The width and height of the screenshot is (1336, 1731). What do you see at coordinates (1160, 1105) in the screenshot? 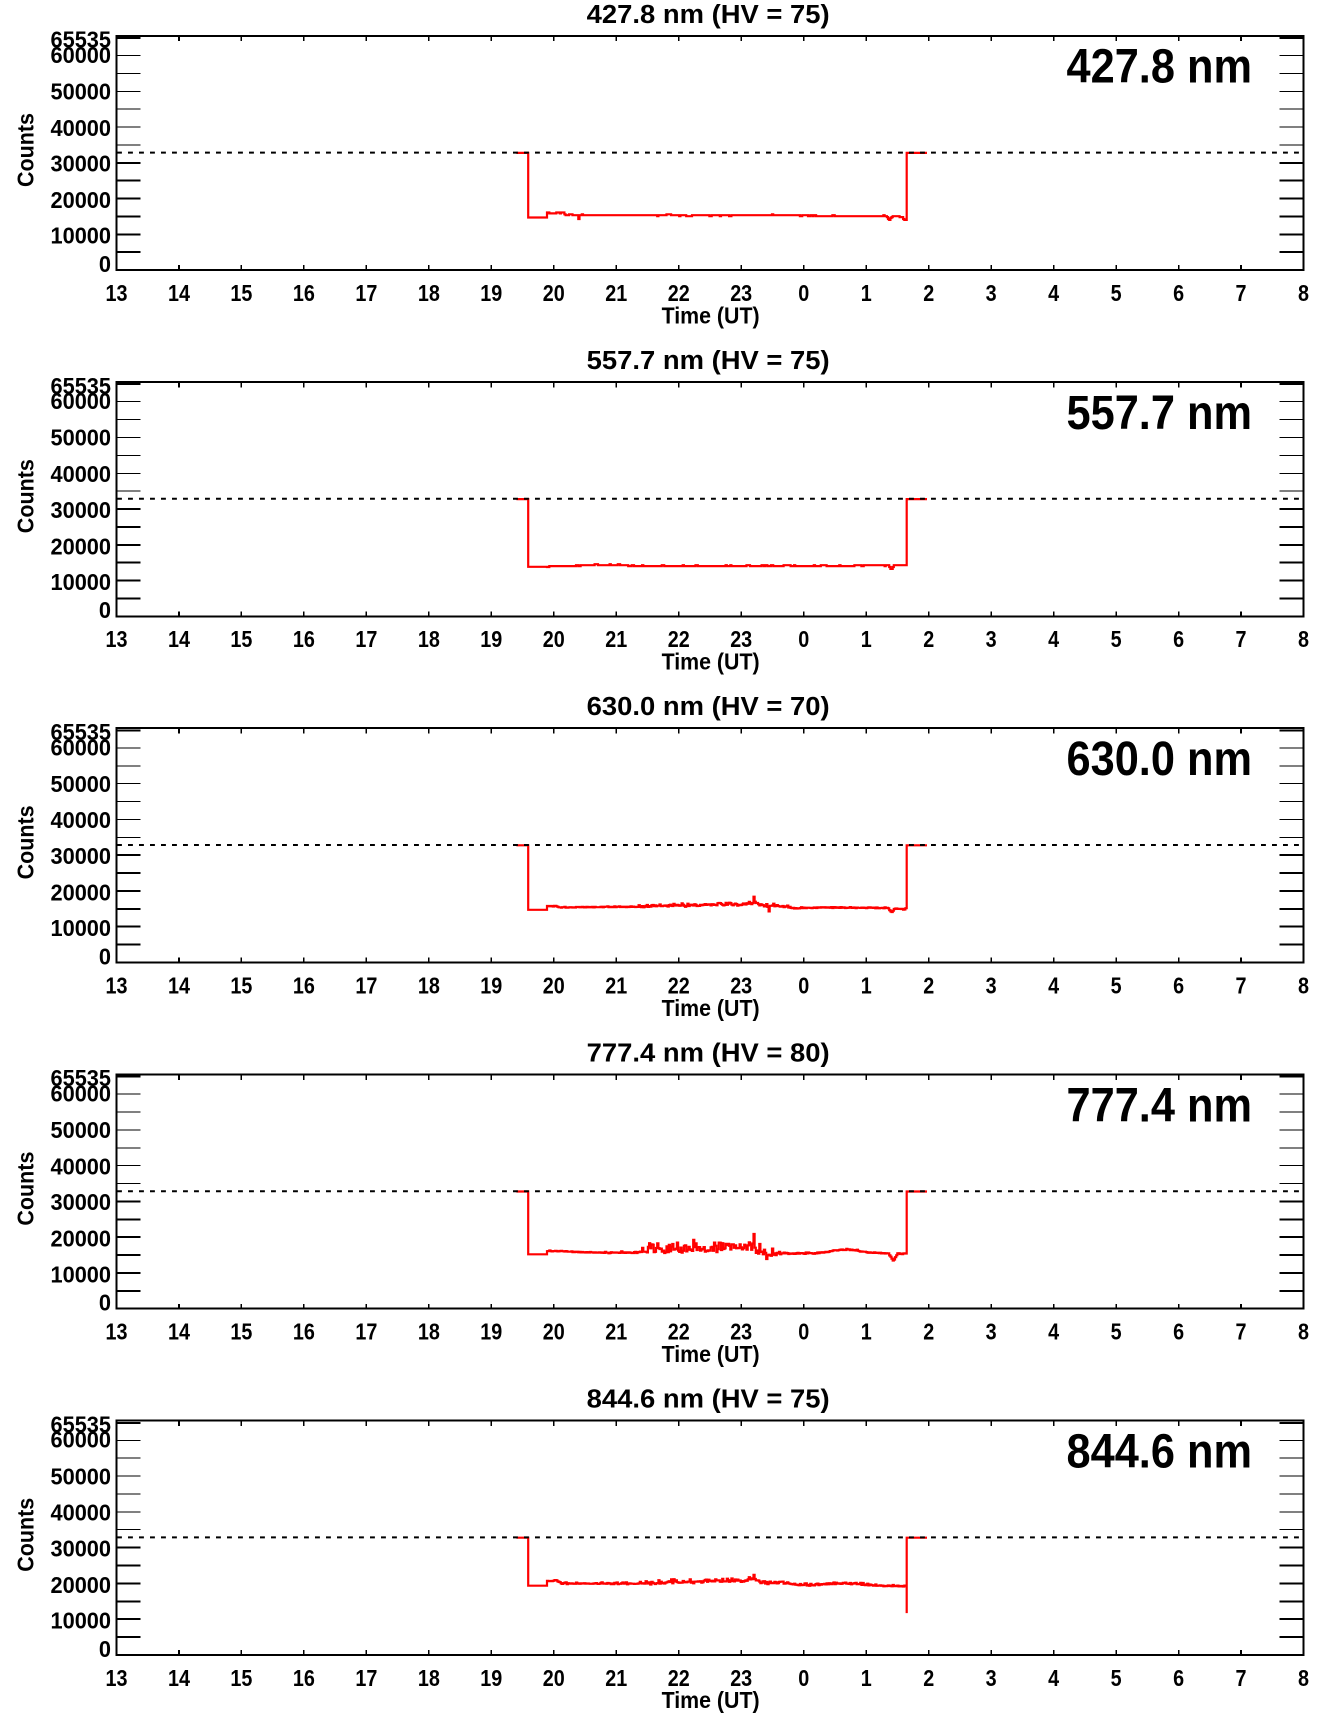
I see `svg-text: 777.4 nm` at bounding box center [1160, 1105].